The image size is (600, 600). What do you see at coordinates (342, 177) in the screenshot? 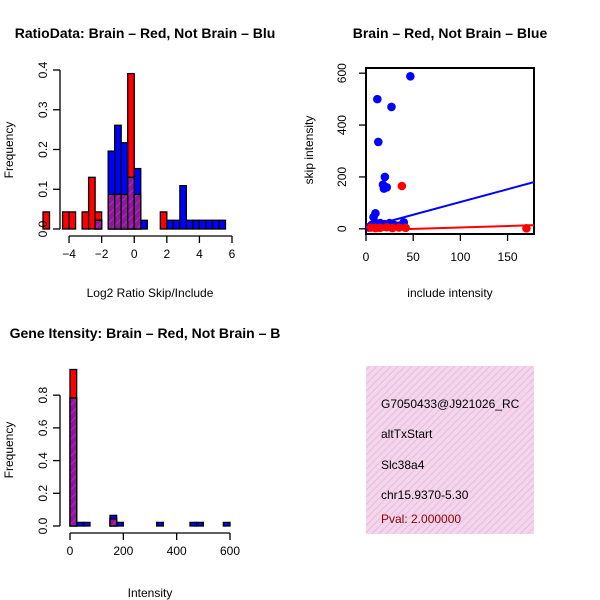
I see `y-axis-tick-label: 200` at bounding box center [342, 177].